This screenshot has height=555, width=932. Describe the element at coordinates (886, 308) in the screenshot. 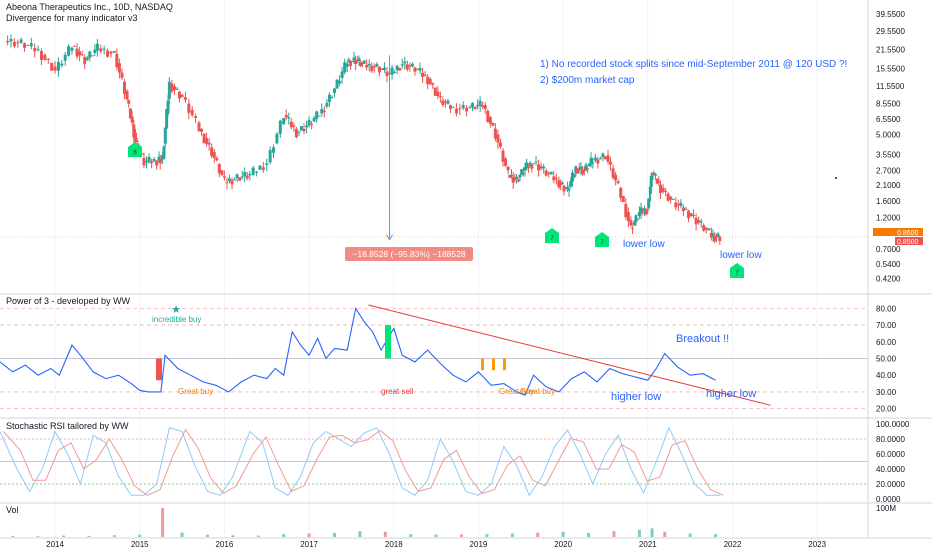

I see `power-y-tick: 80.00` at that location.